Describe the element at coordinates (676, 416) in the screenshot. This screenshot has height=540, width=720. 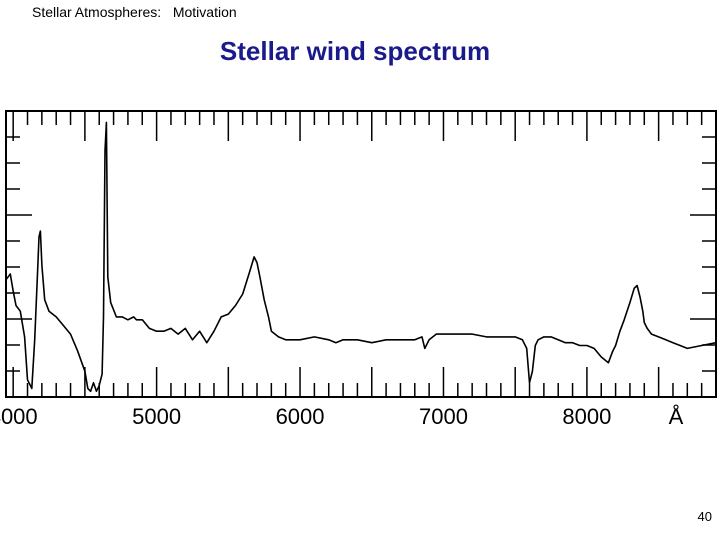
I see `x-unit-label: Å` at that location.